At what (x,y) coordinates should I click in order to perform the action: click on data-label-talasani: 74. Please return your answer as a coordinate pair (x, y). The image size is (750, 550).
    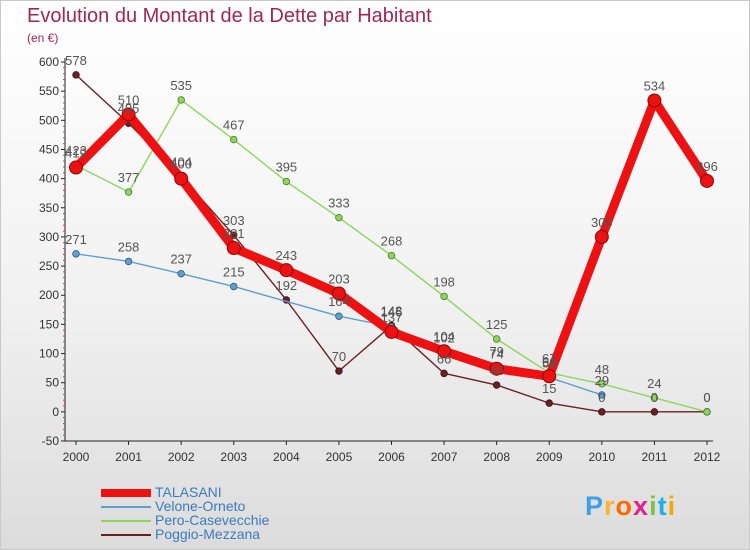
    Looking at the image, I should click on (496, 354).